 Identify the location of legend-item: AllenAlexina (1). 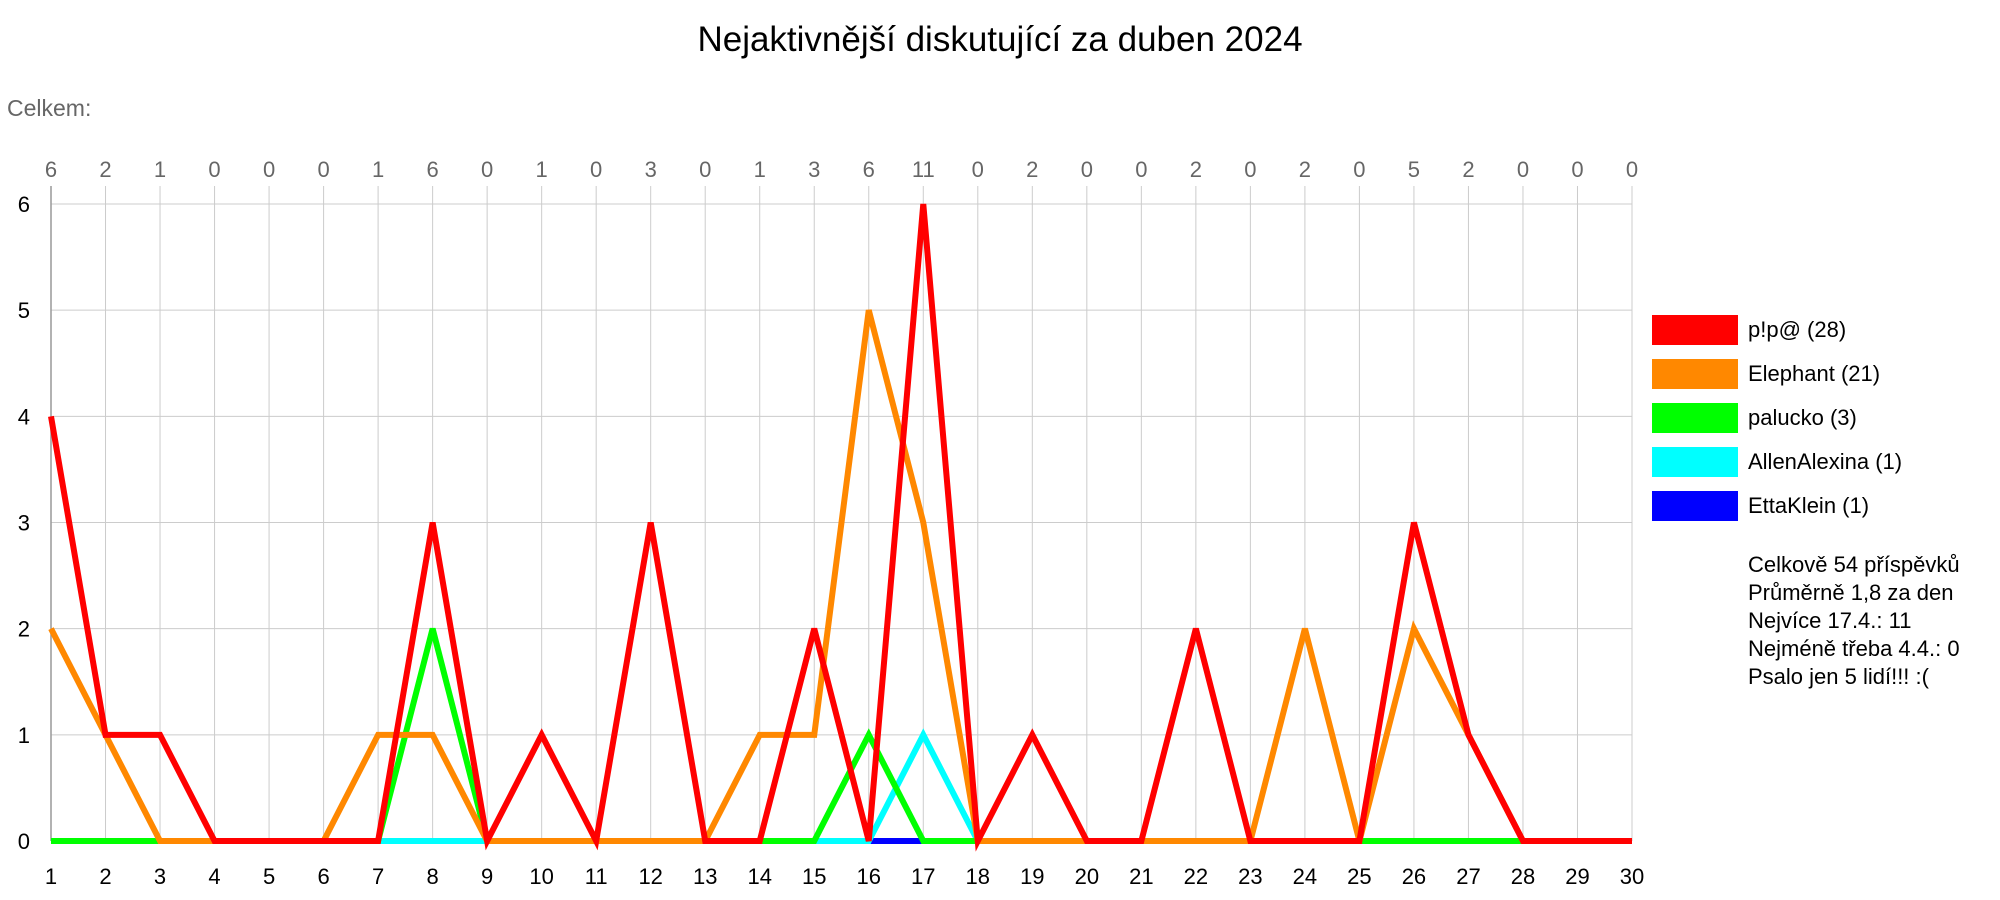
(1777, 462).